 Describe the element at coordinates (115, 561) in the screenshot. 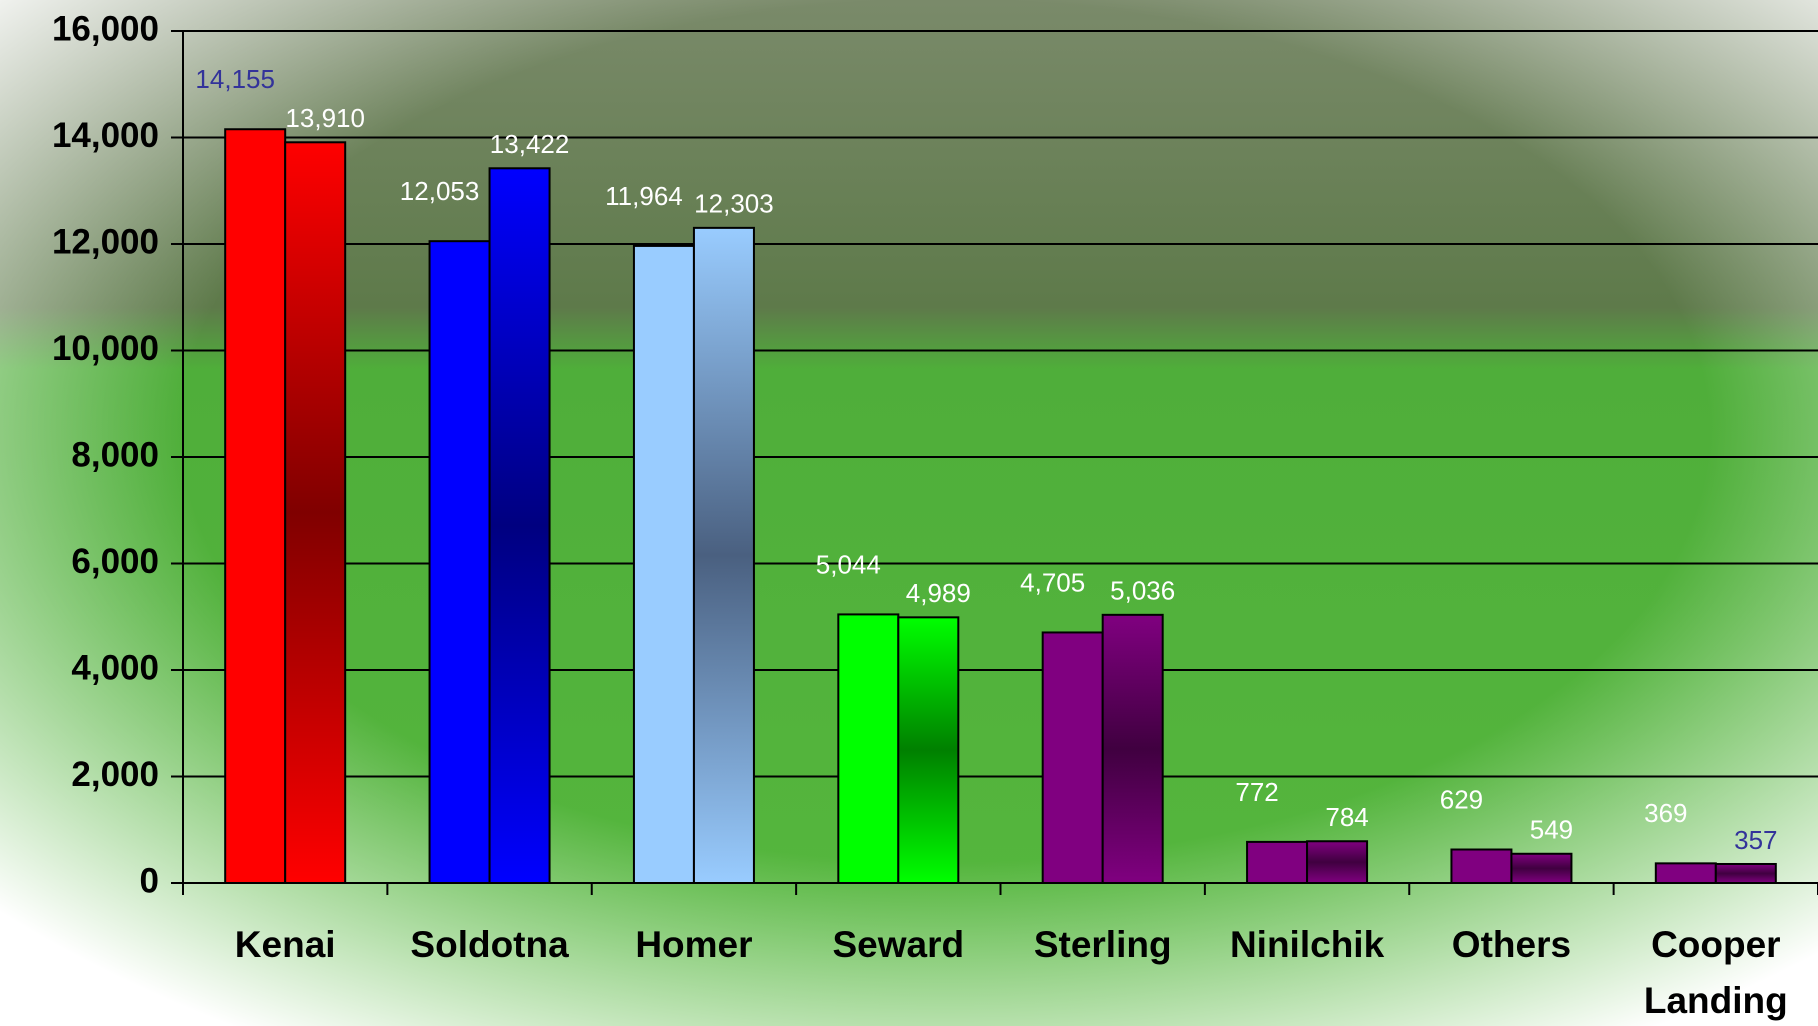

I see `y-tick-label: 6,000` at that location.